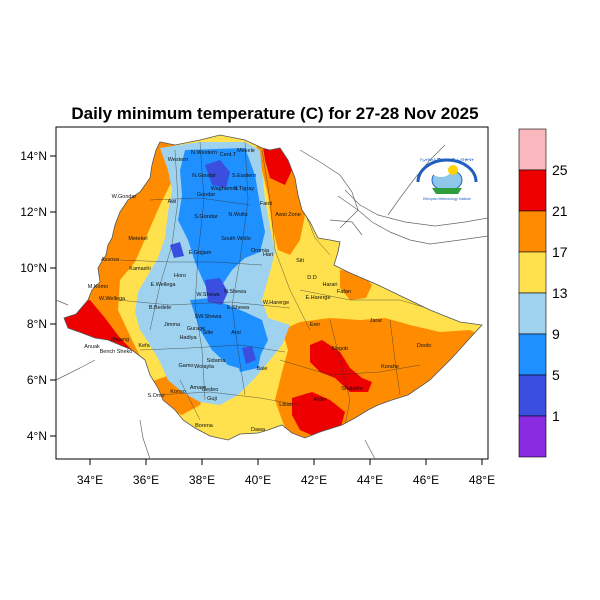  Describe the element at coordinates (112, 299) in the screenshot. I see `region-label: W.Wellega` at that location.